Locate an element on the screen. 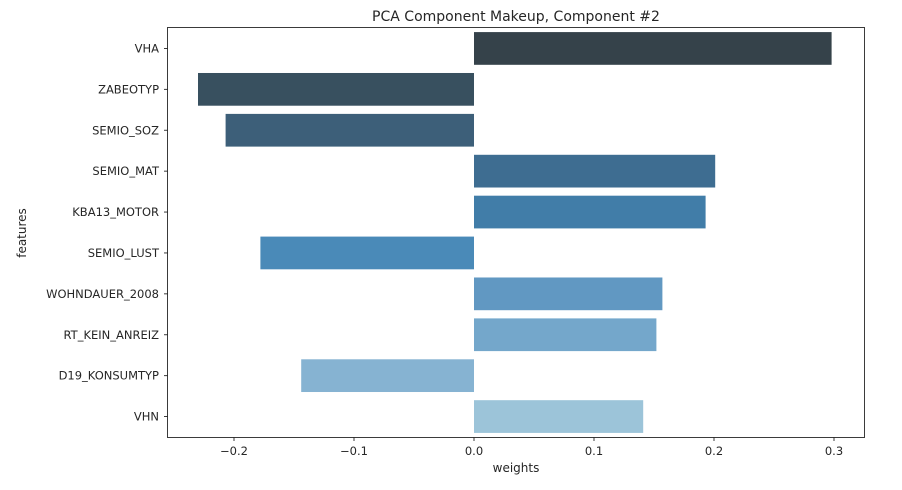 This screenshot has height=490, width=902. y-tick-label: D19_KONSUMTYP is located at coordinates (109, 376).